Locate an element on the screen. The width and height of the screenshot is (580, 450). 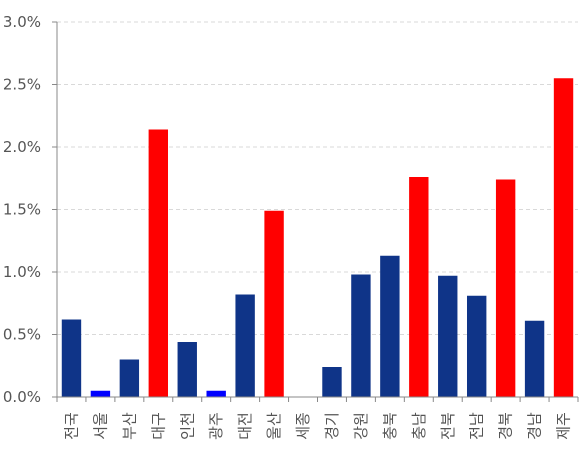
x-tick-label: 전국 is located at coordinates (71, 426).